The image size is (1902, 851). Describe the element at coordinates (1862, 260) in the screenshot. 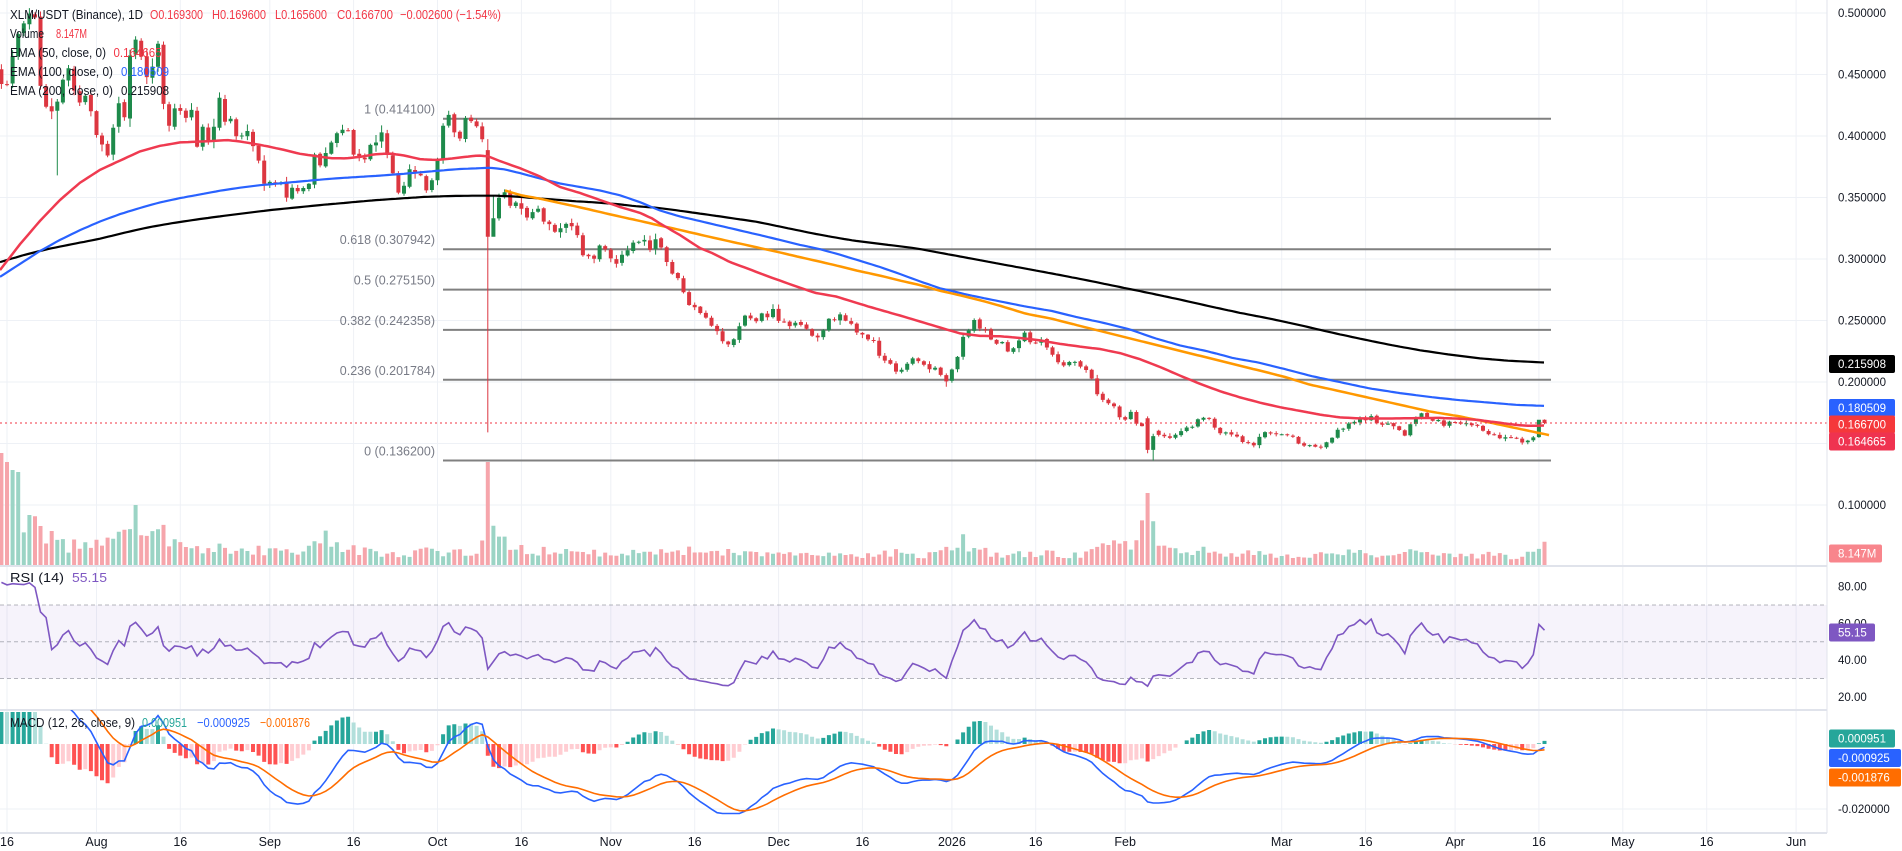

I see `svg-text: 0.300000` at that location.